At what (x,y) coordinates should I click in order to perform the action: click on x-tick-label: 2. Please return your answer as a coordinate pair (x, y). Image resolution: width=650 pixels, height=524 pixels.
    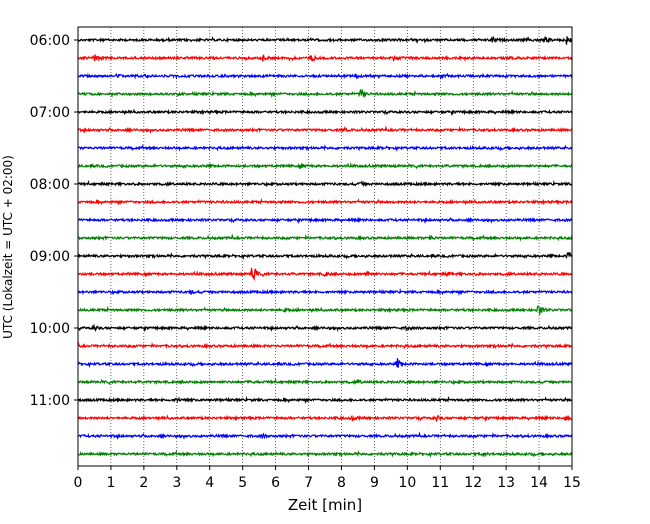
    Looking at the image, I should click on (143, 483).